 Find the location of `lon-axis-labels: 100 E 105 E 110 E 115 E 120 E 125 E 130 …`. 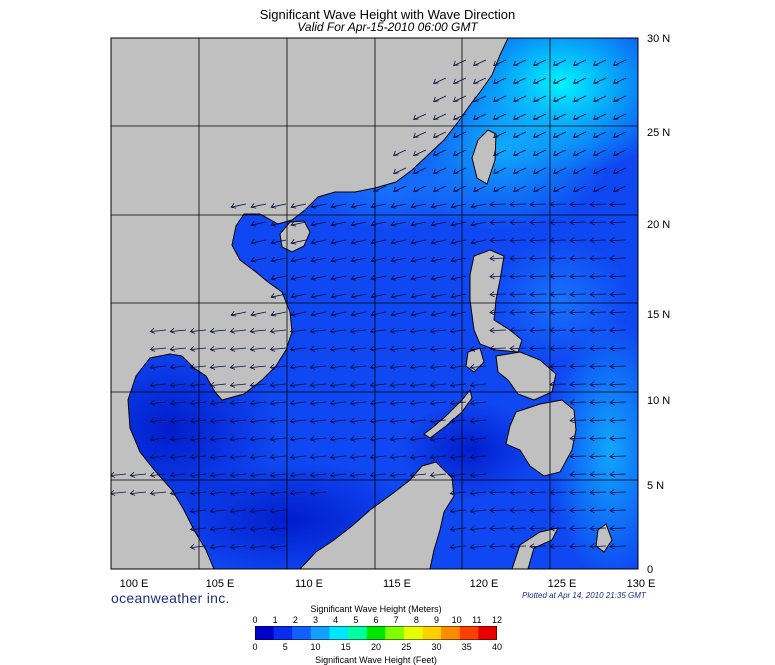

lon-axis-labels: 100 E 105 E 110 E 115 E 120 E 125 E 130 … is located at coordinates (388, 584).